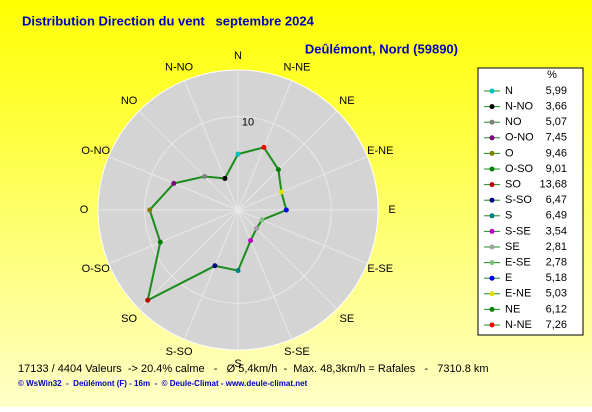 This screenshot has height=412, width=592. I want to click on r-tick-label: 10, so click(248, 123).